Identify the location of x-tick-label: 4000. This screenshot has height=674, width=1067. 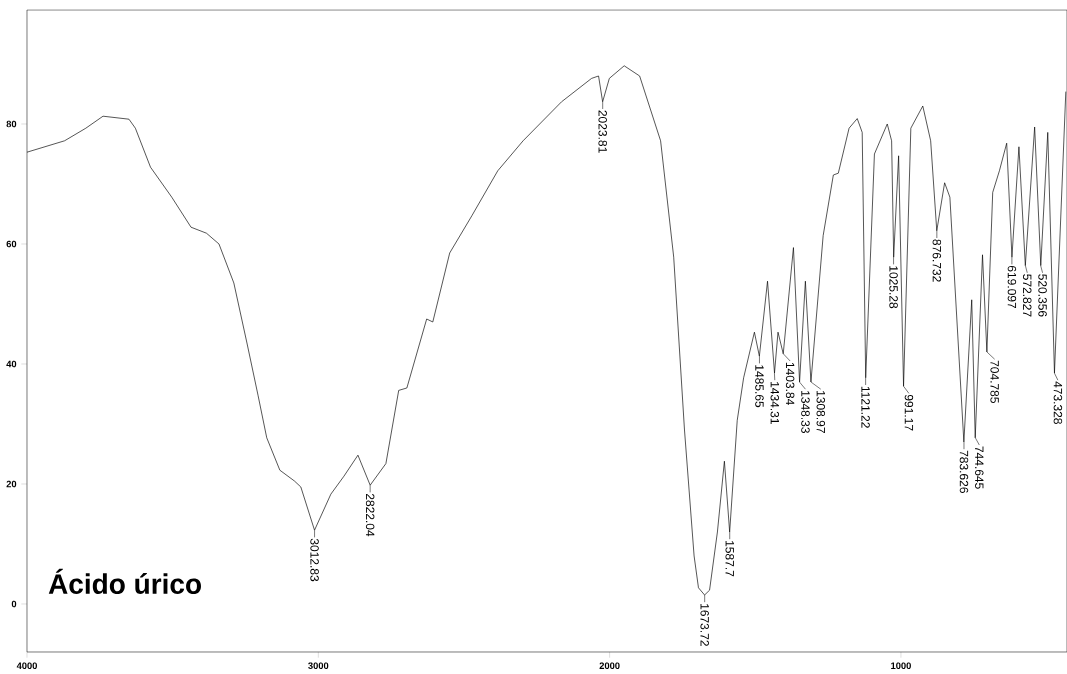
(26, 665).